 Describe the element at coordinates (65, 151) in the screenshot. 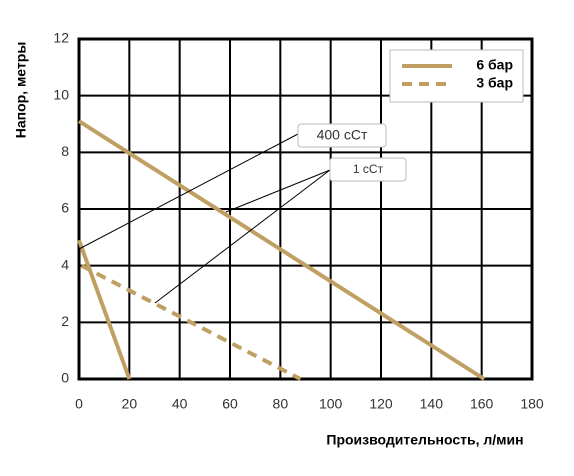

I see `y-tick-label: 8` at that location.